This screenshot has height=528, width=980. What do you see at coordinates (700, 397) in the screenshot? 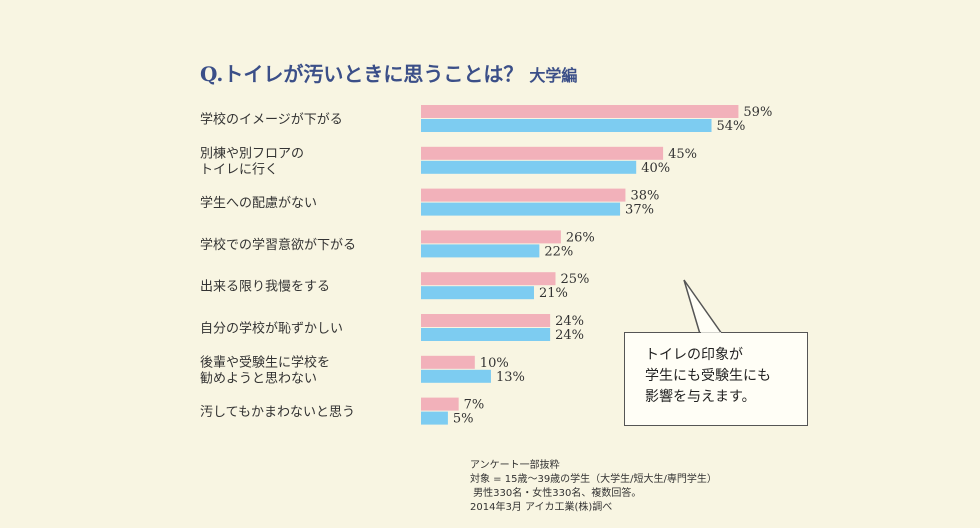
I see `callout-line: 影響を与えます。` at bounding box center [700, 397].